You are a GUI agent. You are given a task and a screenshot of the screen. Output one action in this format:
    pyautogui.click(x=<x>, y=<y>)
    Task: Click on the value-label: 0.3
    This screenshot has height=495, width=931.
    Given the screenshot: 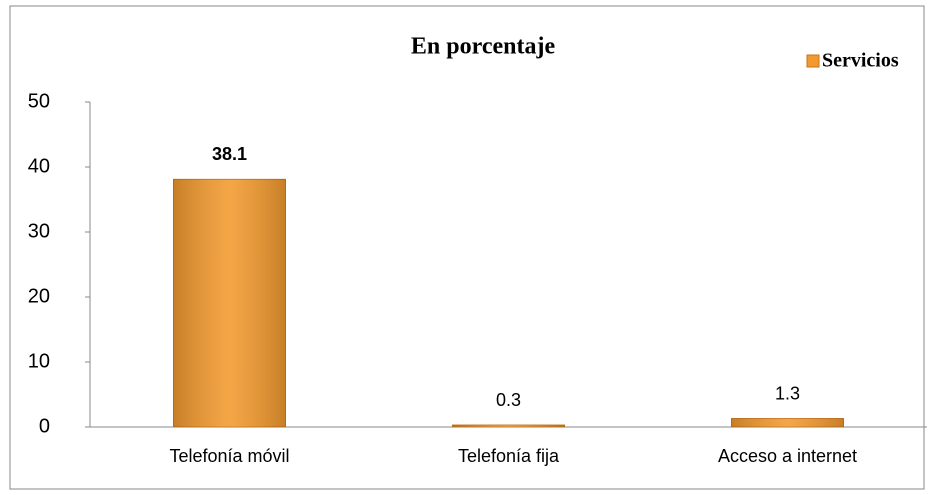 What is the action you would take?
    pyautogui.click(x=508, y=400)
    